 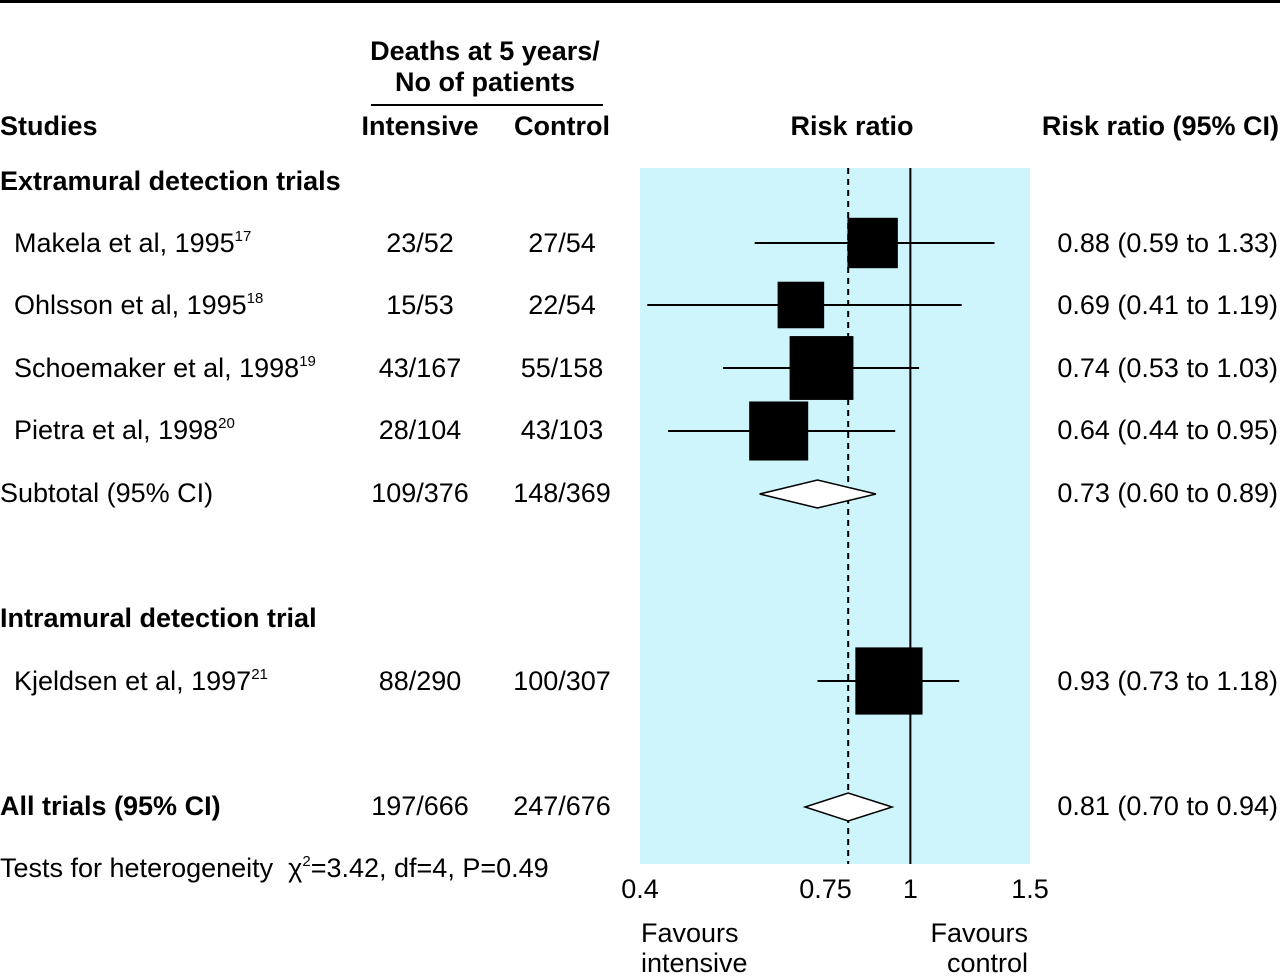 I want to click on subtotal-label: Subtotal (95% CI), so click(x=107, y=493).